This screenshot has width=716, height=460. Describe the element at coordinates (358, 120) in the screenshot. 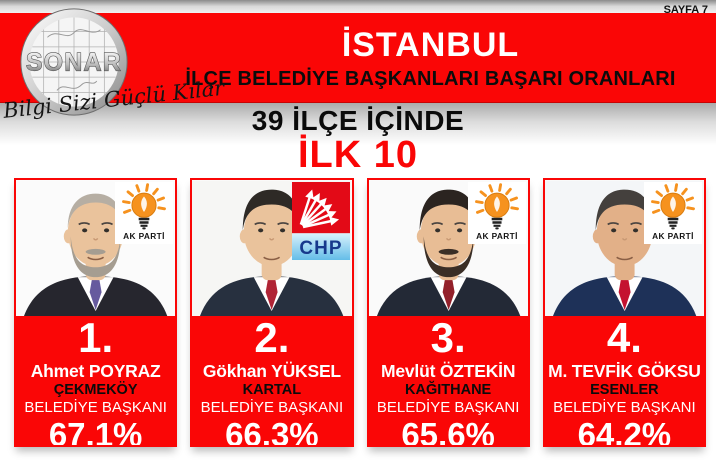

I see `heading-line1: 39 İLÇE İÇİNDE` at that location.